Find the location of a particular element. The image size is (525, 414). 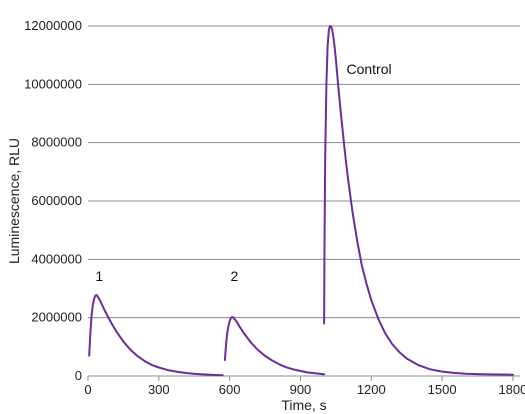

x-tick-label: 600 is located at coordinates (230, 389).